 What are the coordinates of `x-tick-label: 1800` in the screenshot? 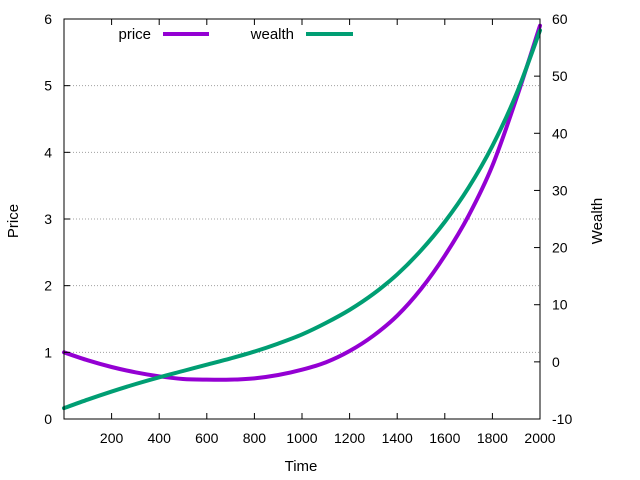 It's located at (492, 438).